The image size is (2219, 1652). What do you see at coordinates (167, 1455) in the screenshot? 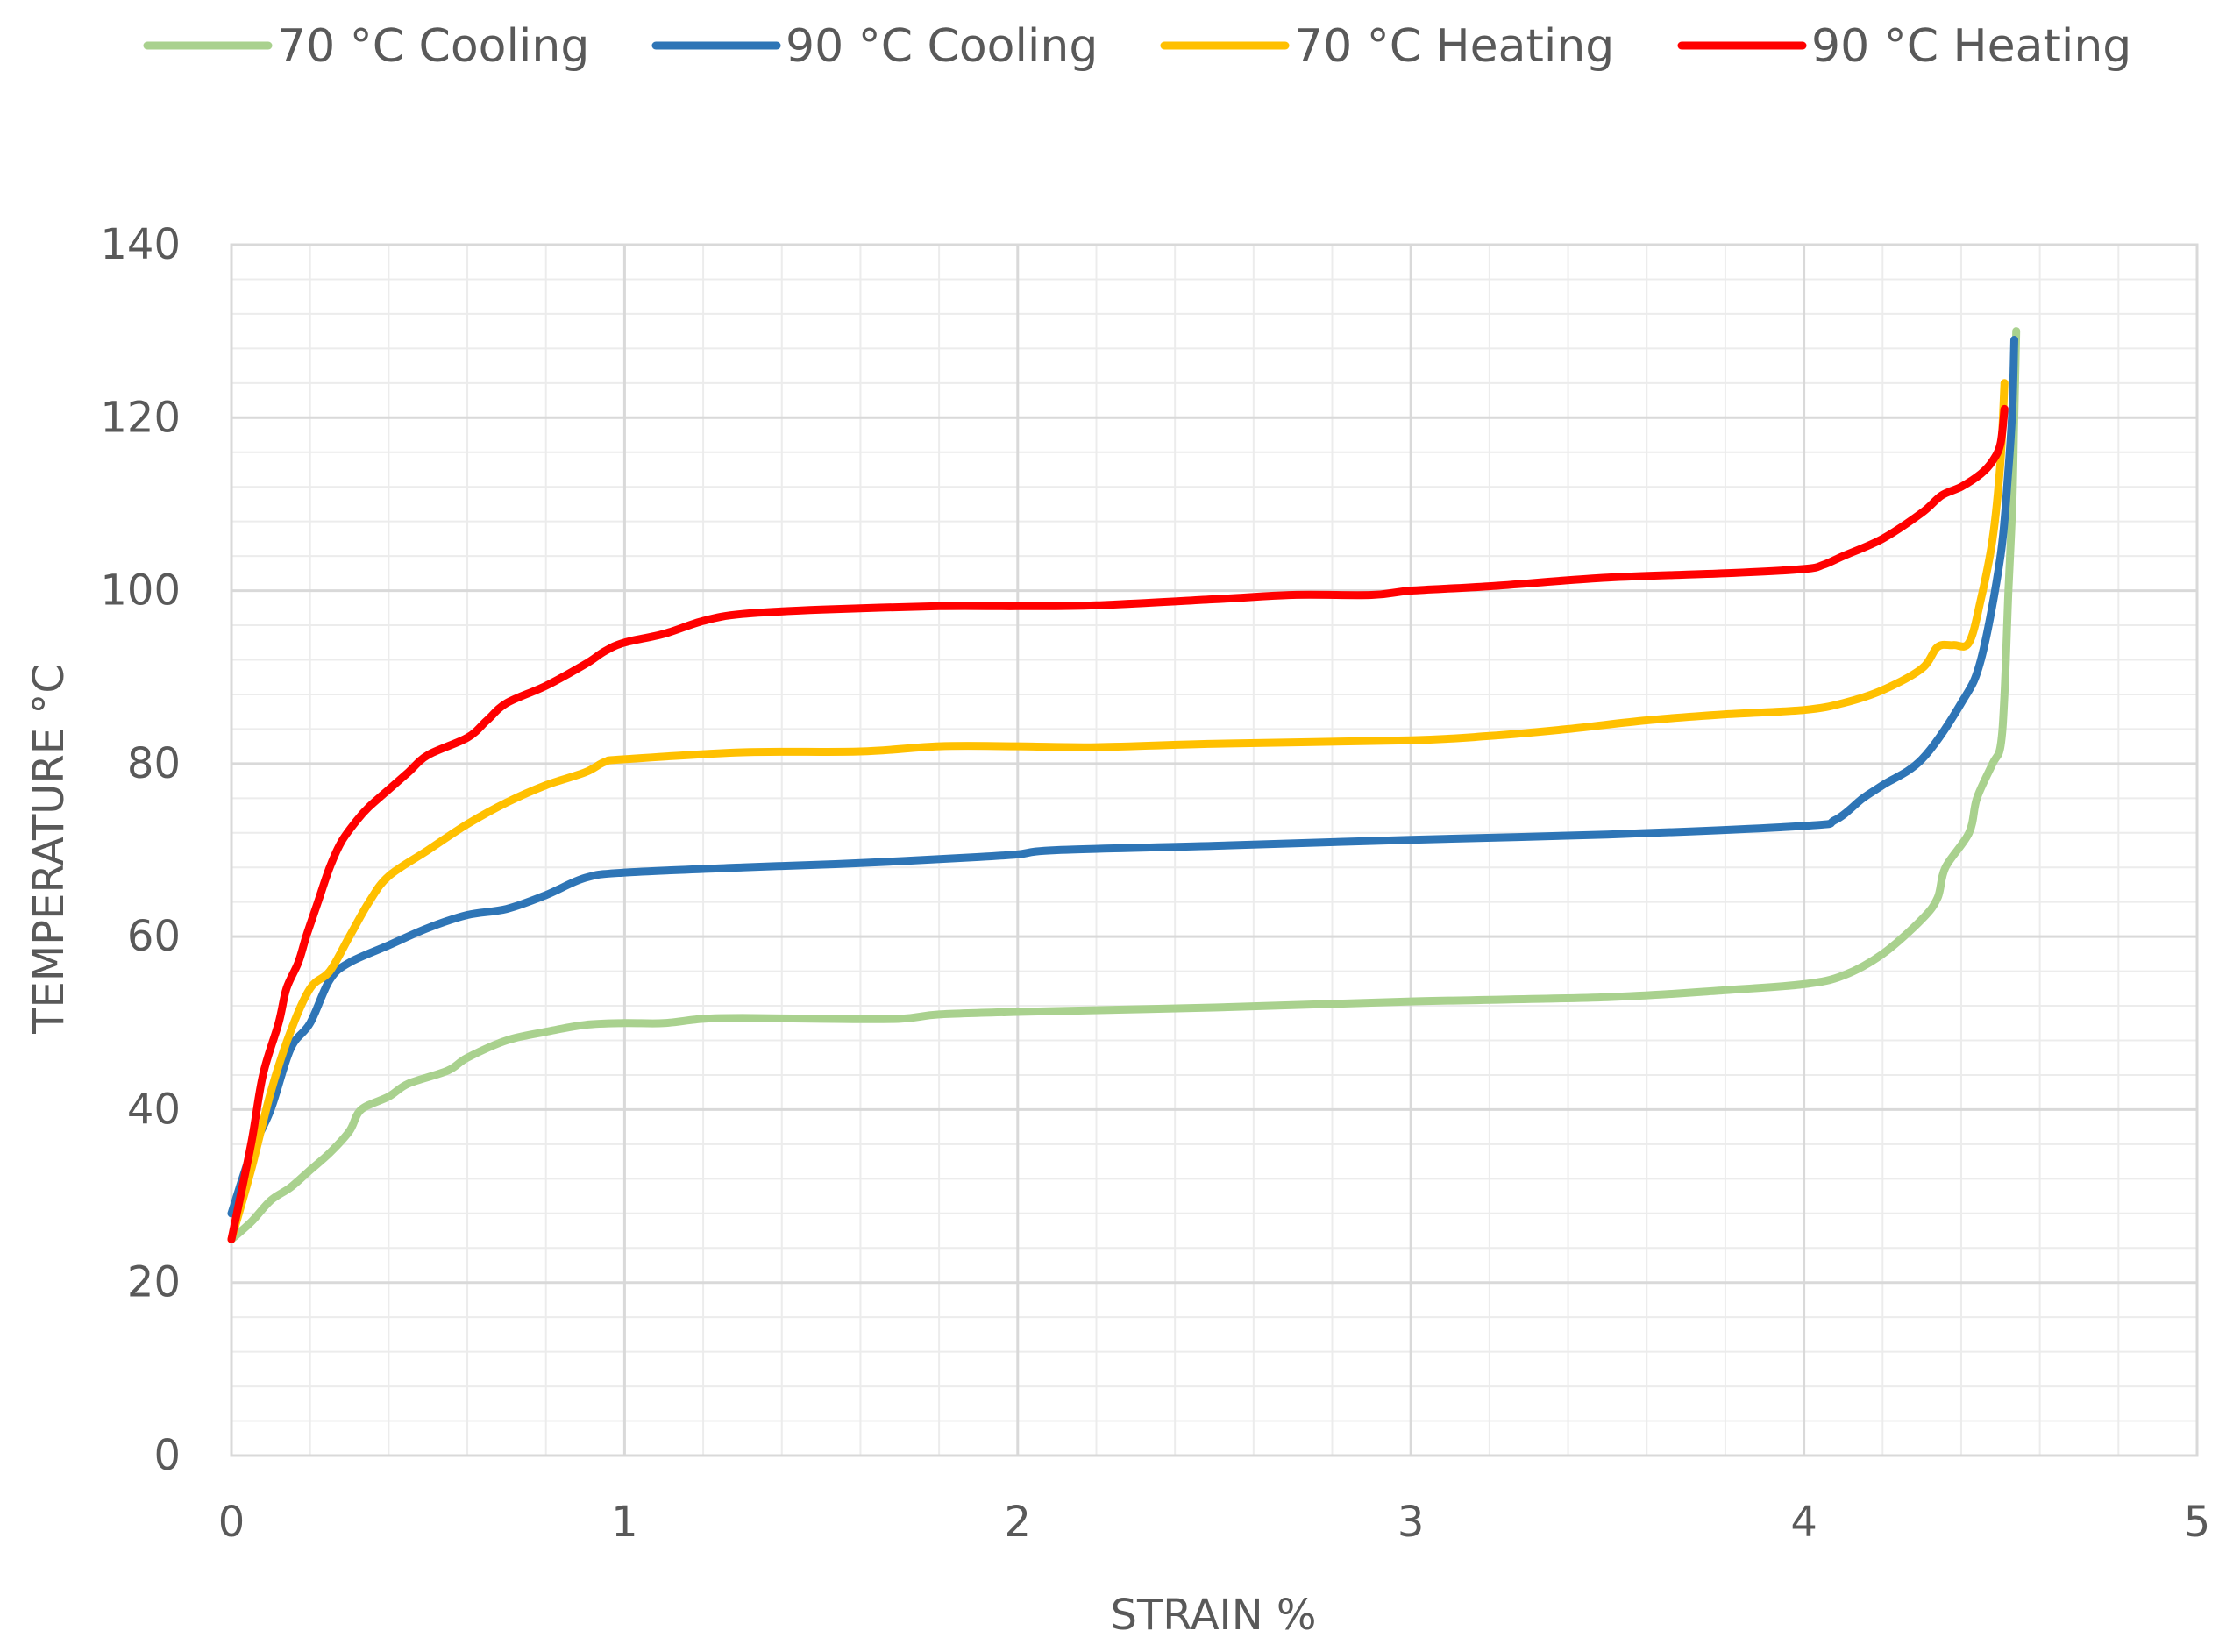
I see `y-tick-label: 0` at bounding box center [167, 1455].